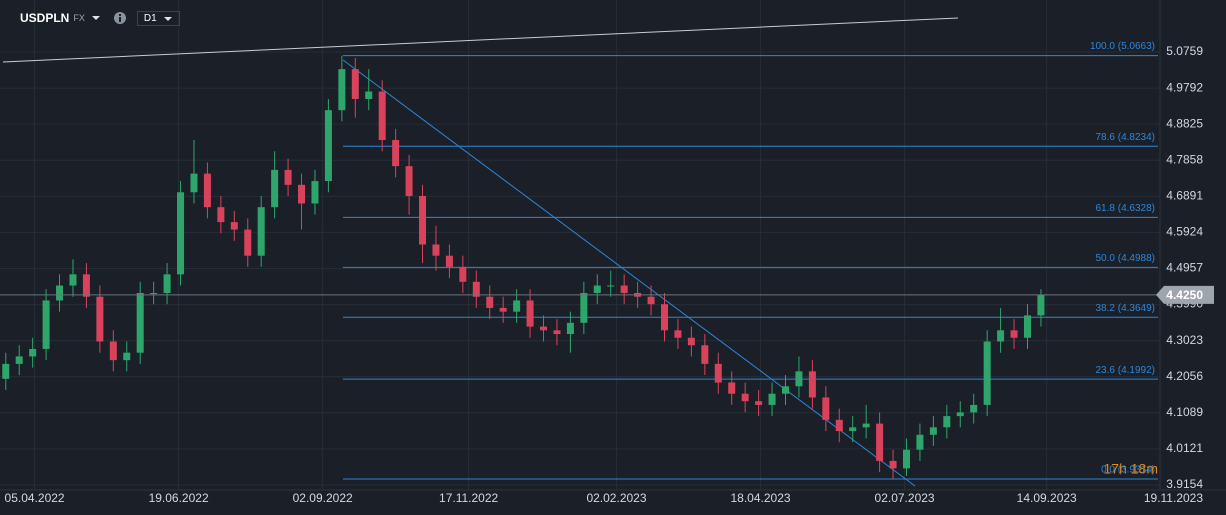 The image size is (1226, 515). Describe the element at coordinates (1126, 258) in the screenshot. I see `fib-level-label: 50.0 (4.4988)` at that location.